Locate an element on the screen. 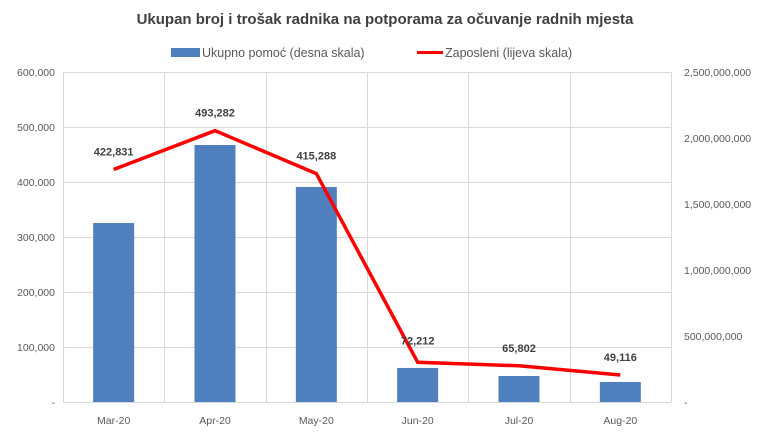 This screenshot has width=765, height=435. legend-label-bar: Ukupno pomoć (desna skala) is located at coordinates (283, 53).